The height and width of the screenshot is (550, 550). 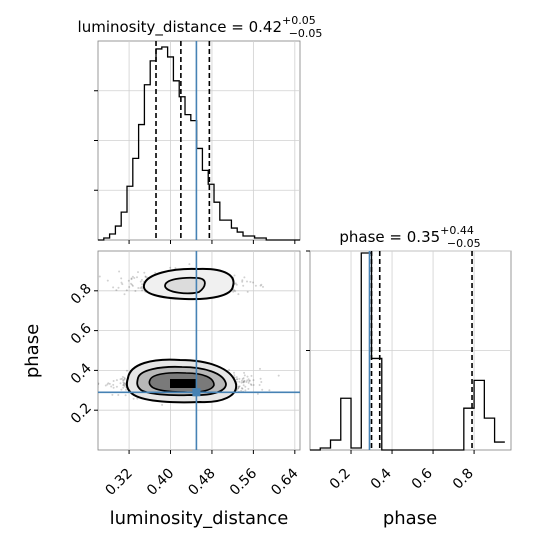 What do you see at coordinates (381, 478) in the screenshot?
I see `x-tick-label: 0.4` at bounding box center [381, 478].